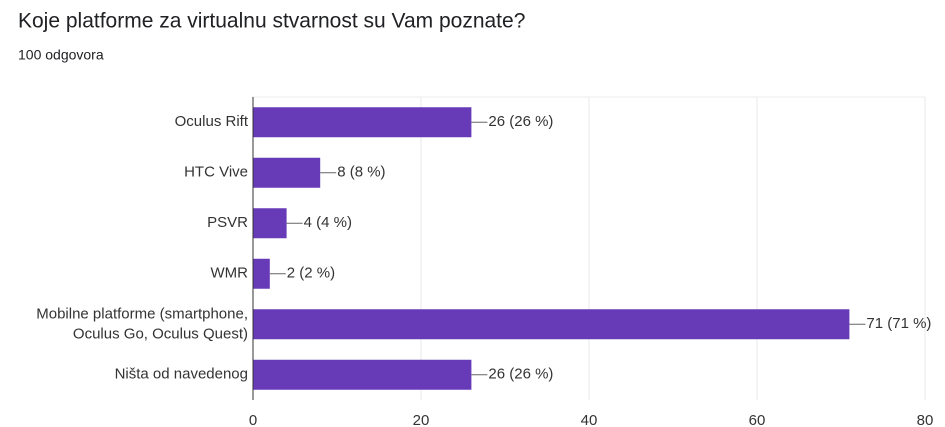  Describe the element at coordinates (311, 273) in the screenshot. I see `data-label: 2 (2 %)` at that location.